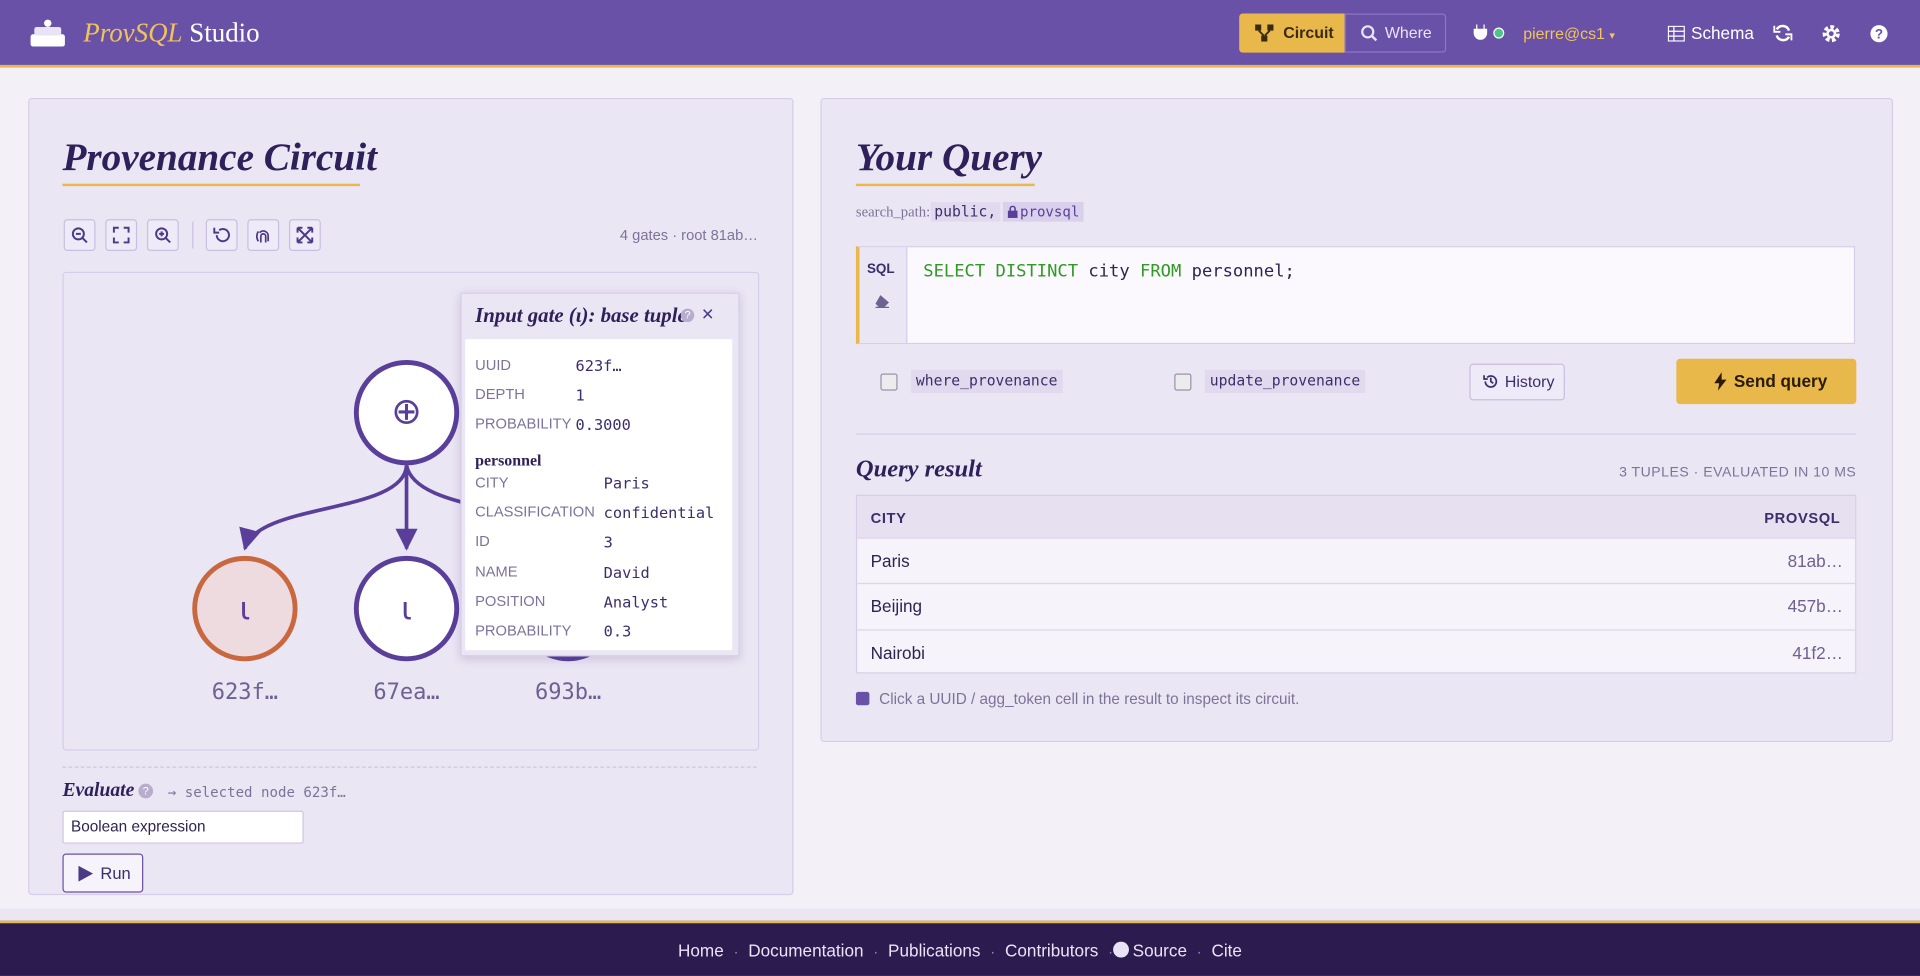  Describe the element at coordinates (636, 601) in the screenshot. I see `attribute-value: Analyst` at that location.